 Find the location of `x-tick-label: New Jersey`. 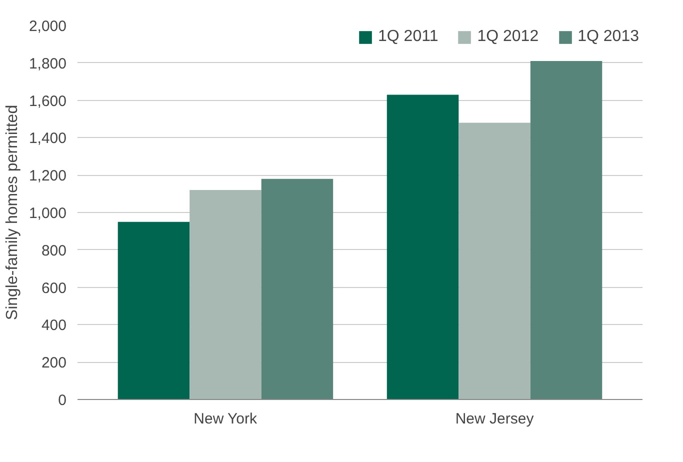

x-tick-label: New Jersey is located at coordinates (494, 419).